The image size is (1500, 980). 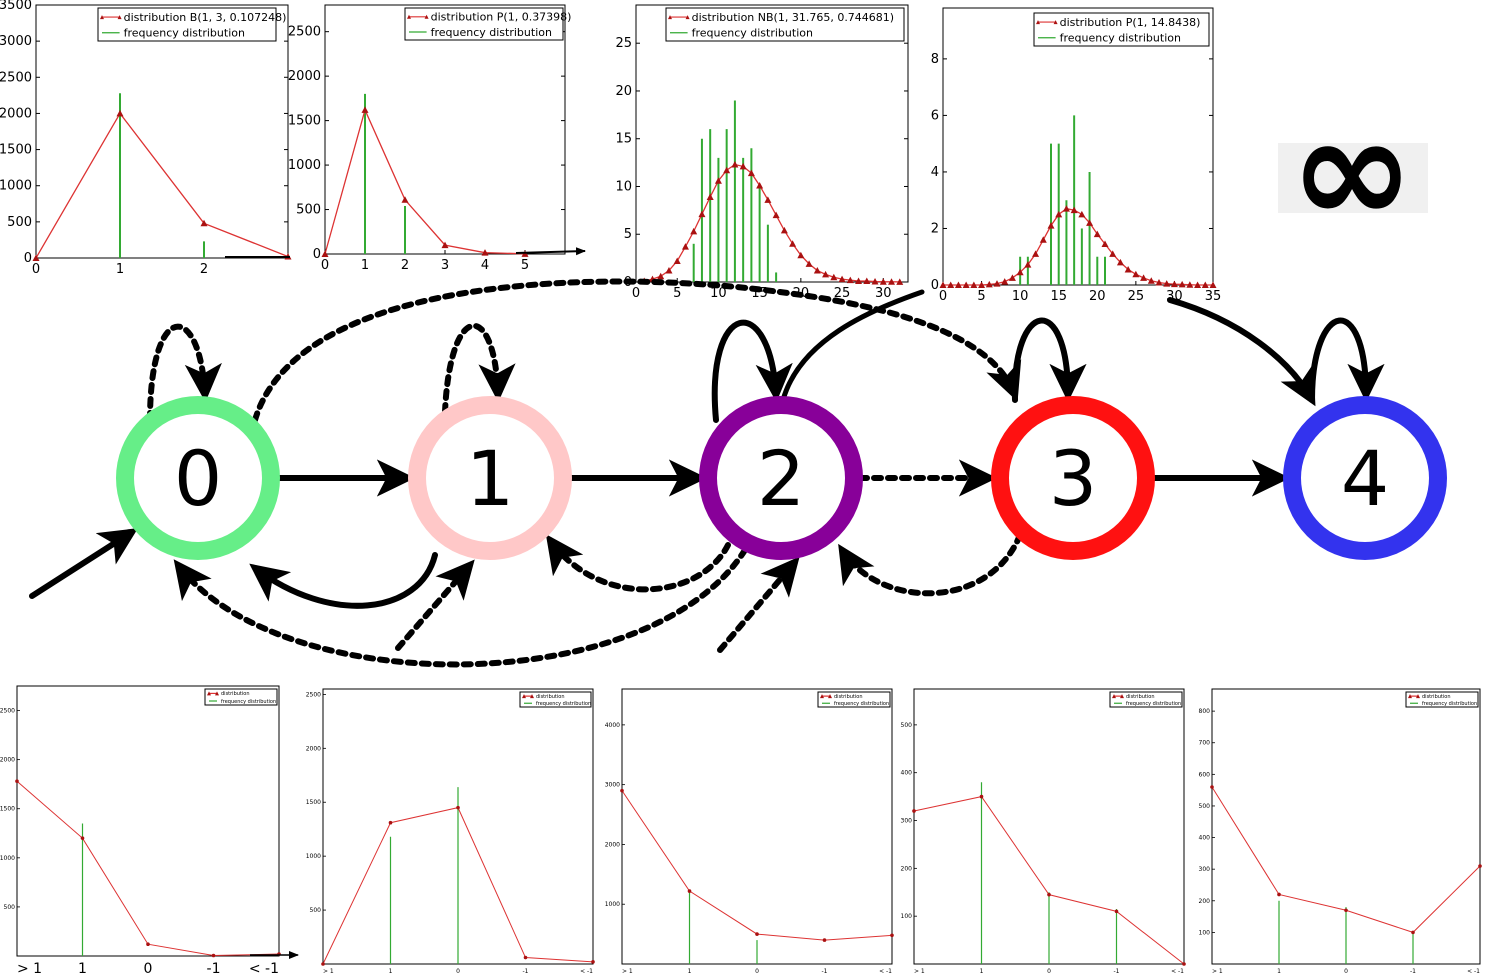 I want to click on legend-distribution-label: distribution B(1, 3, 0.107248), so click(x=205, y=17).